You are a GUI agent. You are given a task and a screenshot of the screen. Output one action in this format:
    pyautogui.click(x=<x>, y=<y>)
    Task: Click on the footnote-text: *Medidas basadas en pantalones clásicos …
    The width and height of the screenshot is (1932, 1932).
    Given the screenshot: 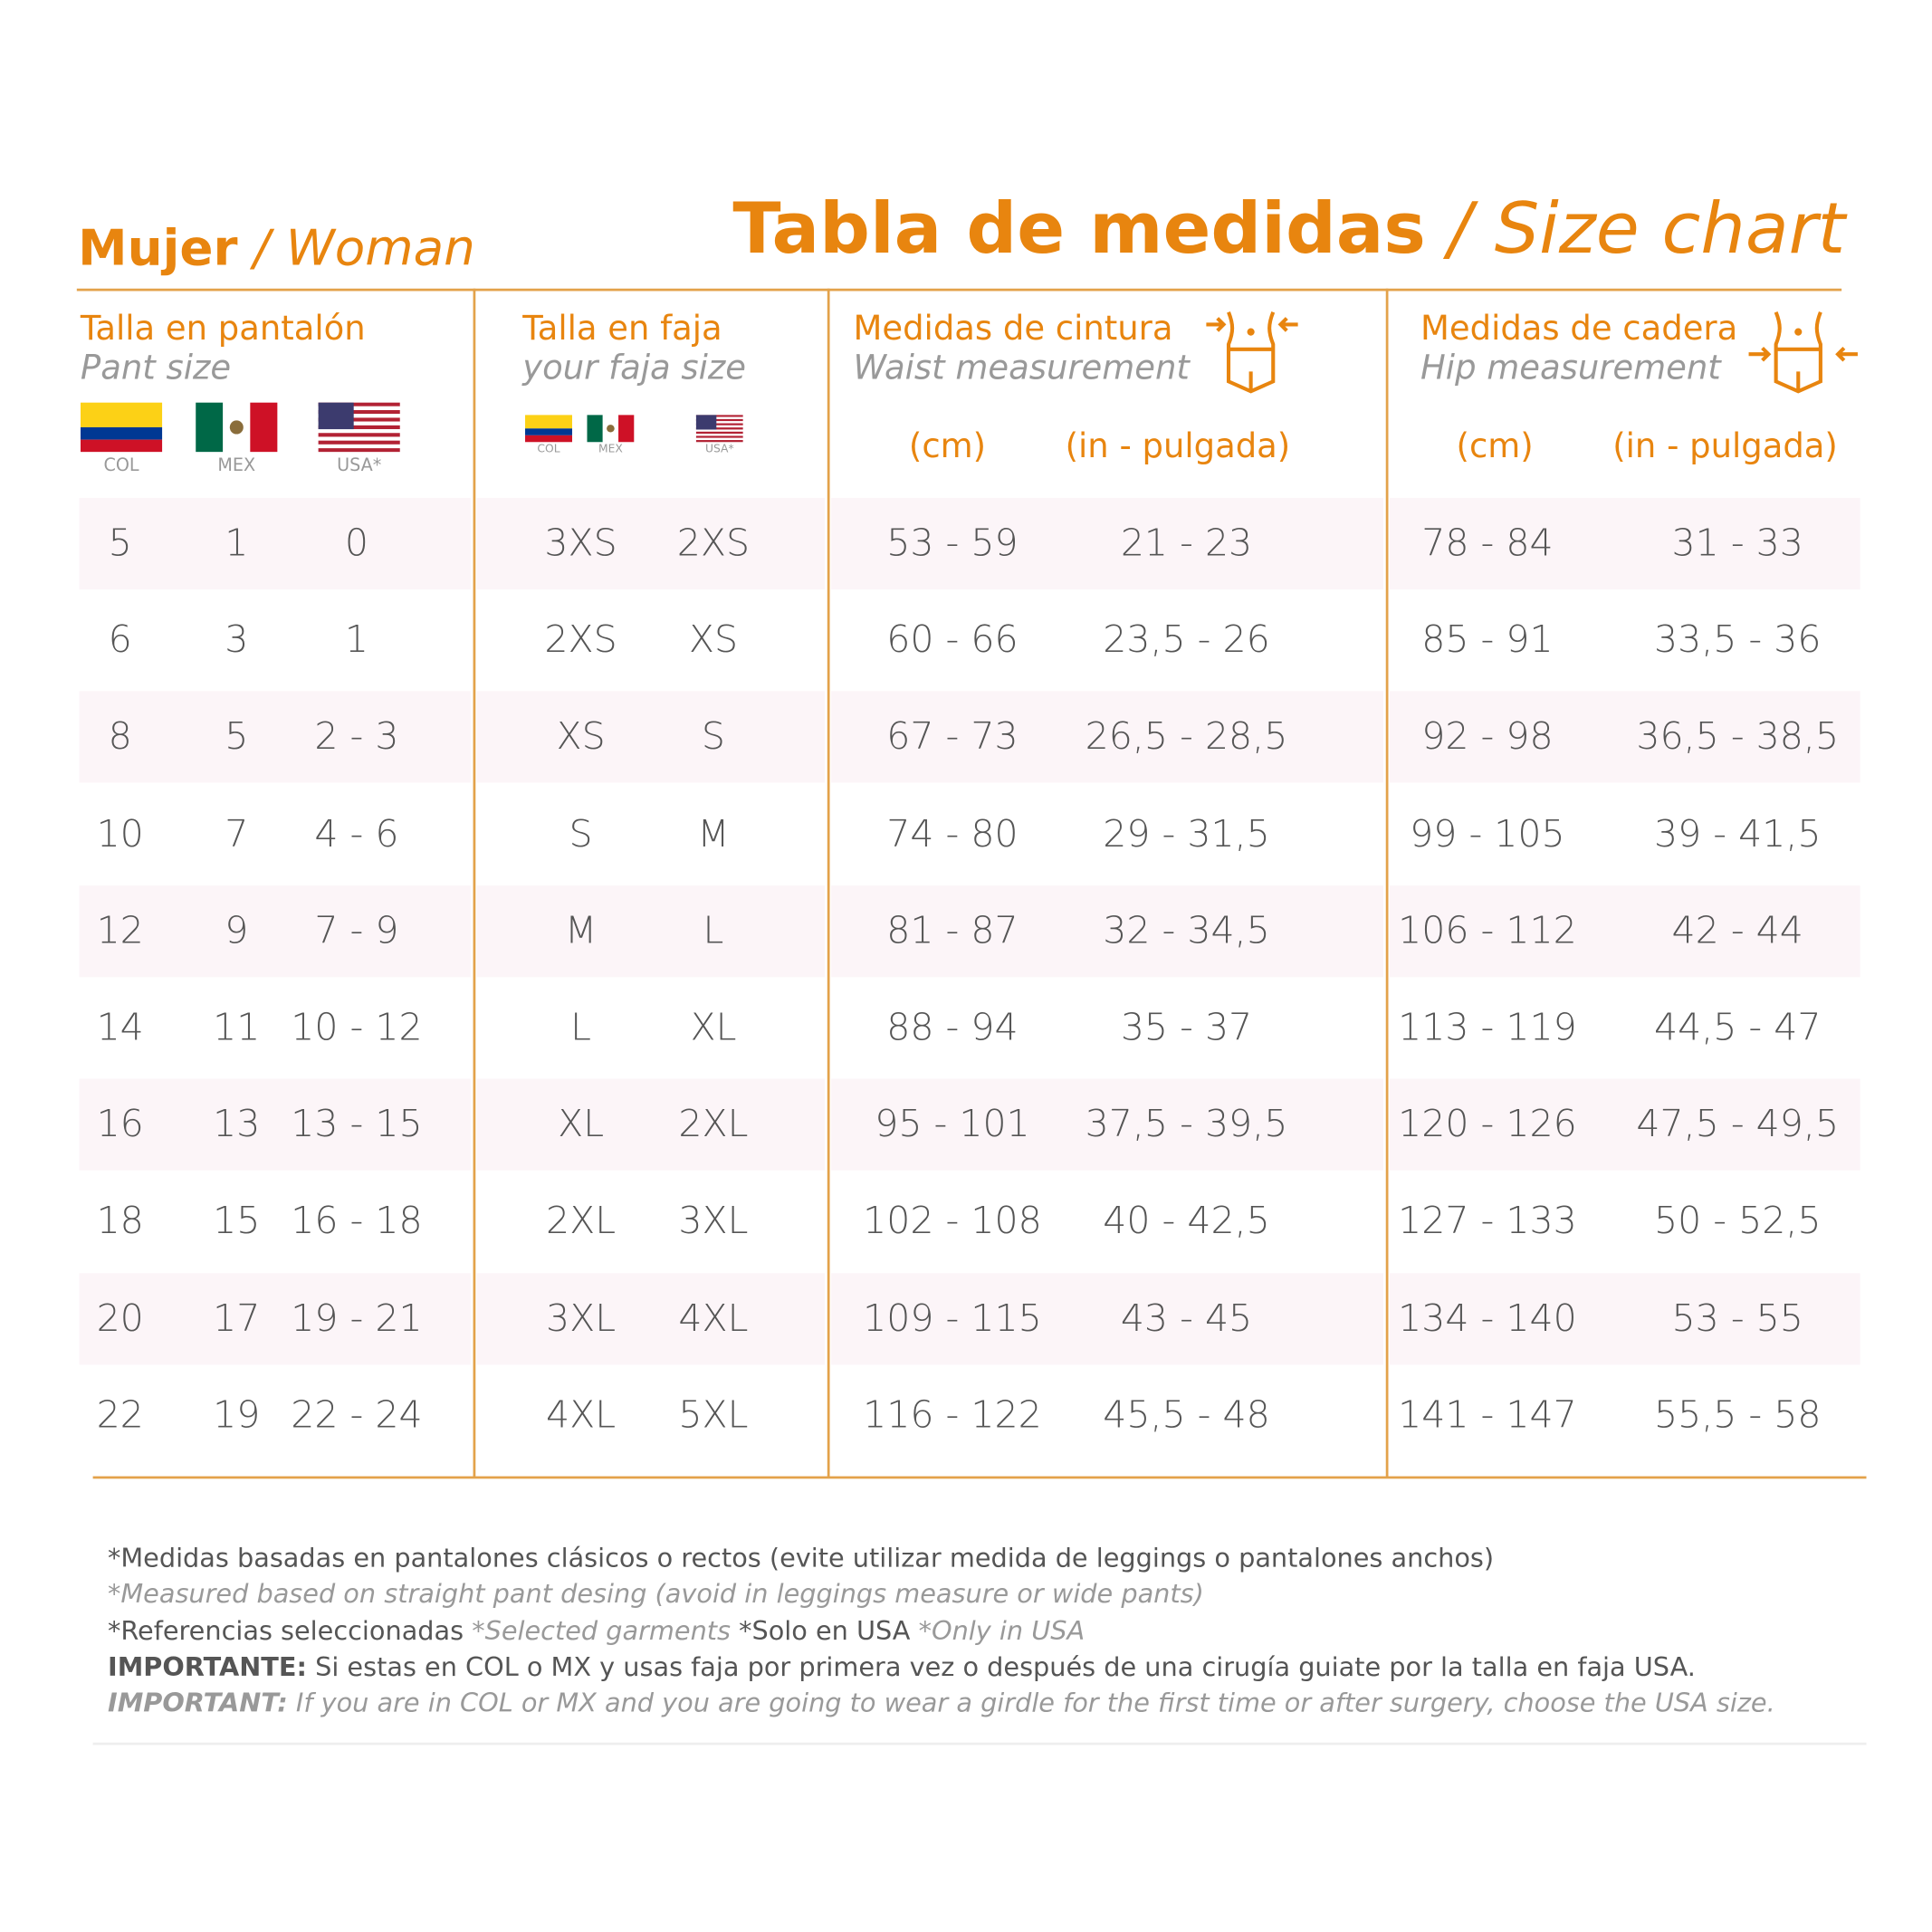 What is the action you would take?
    pyautogui.click(x=801, y=1558)
    